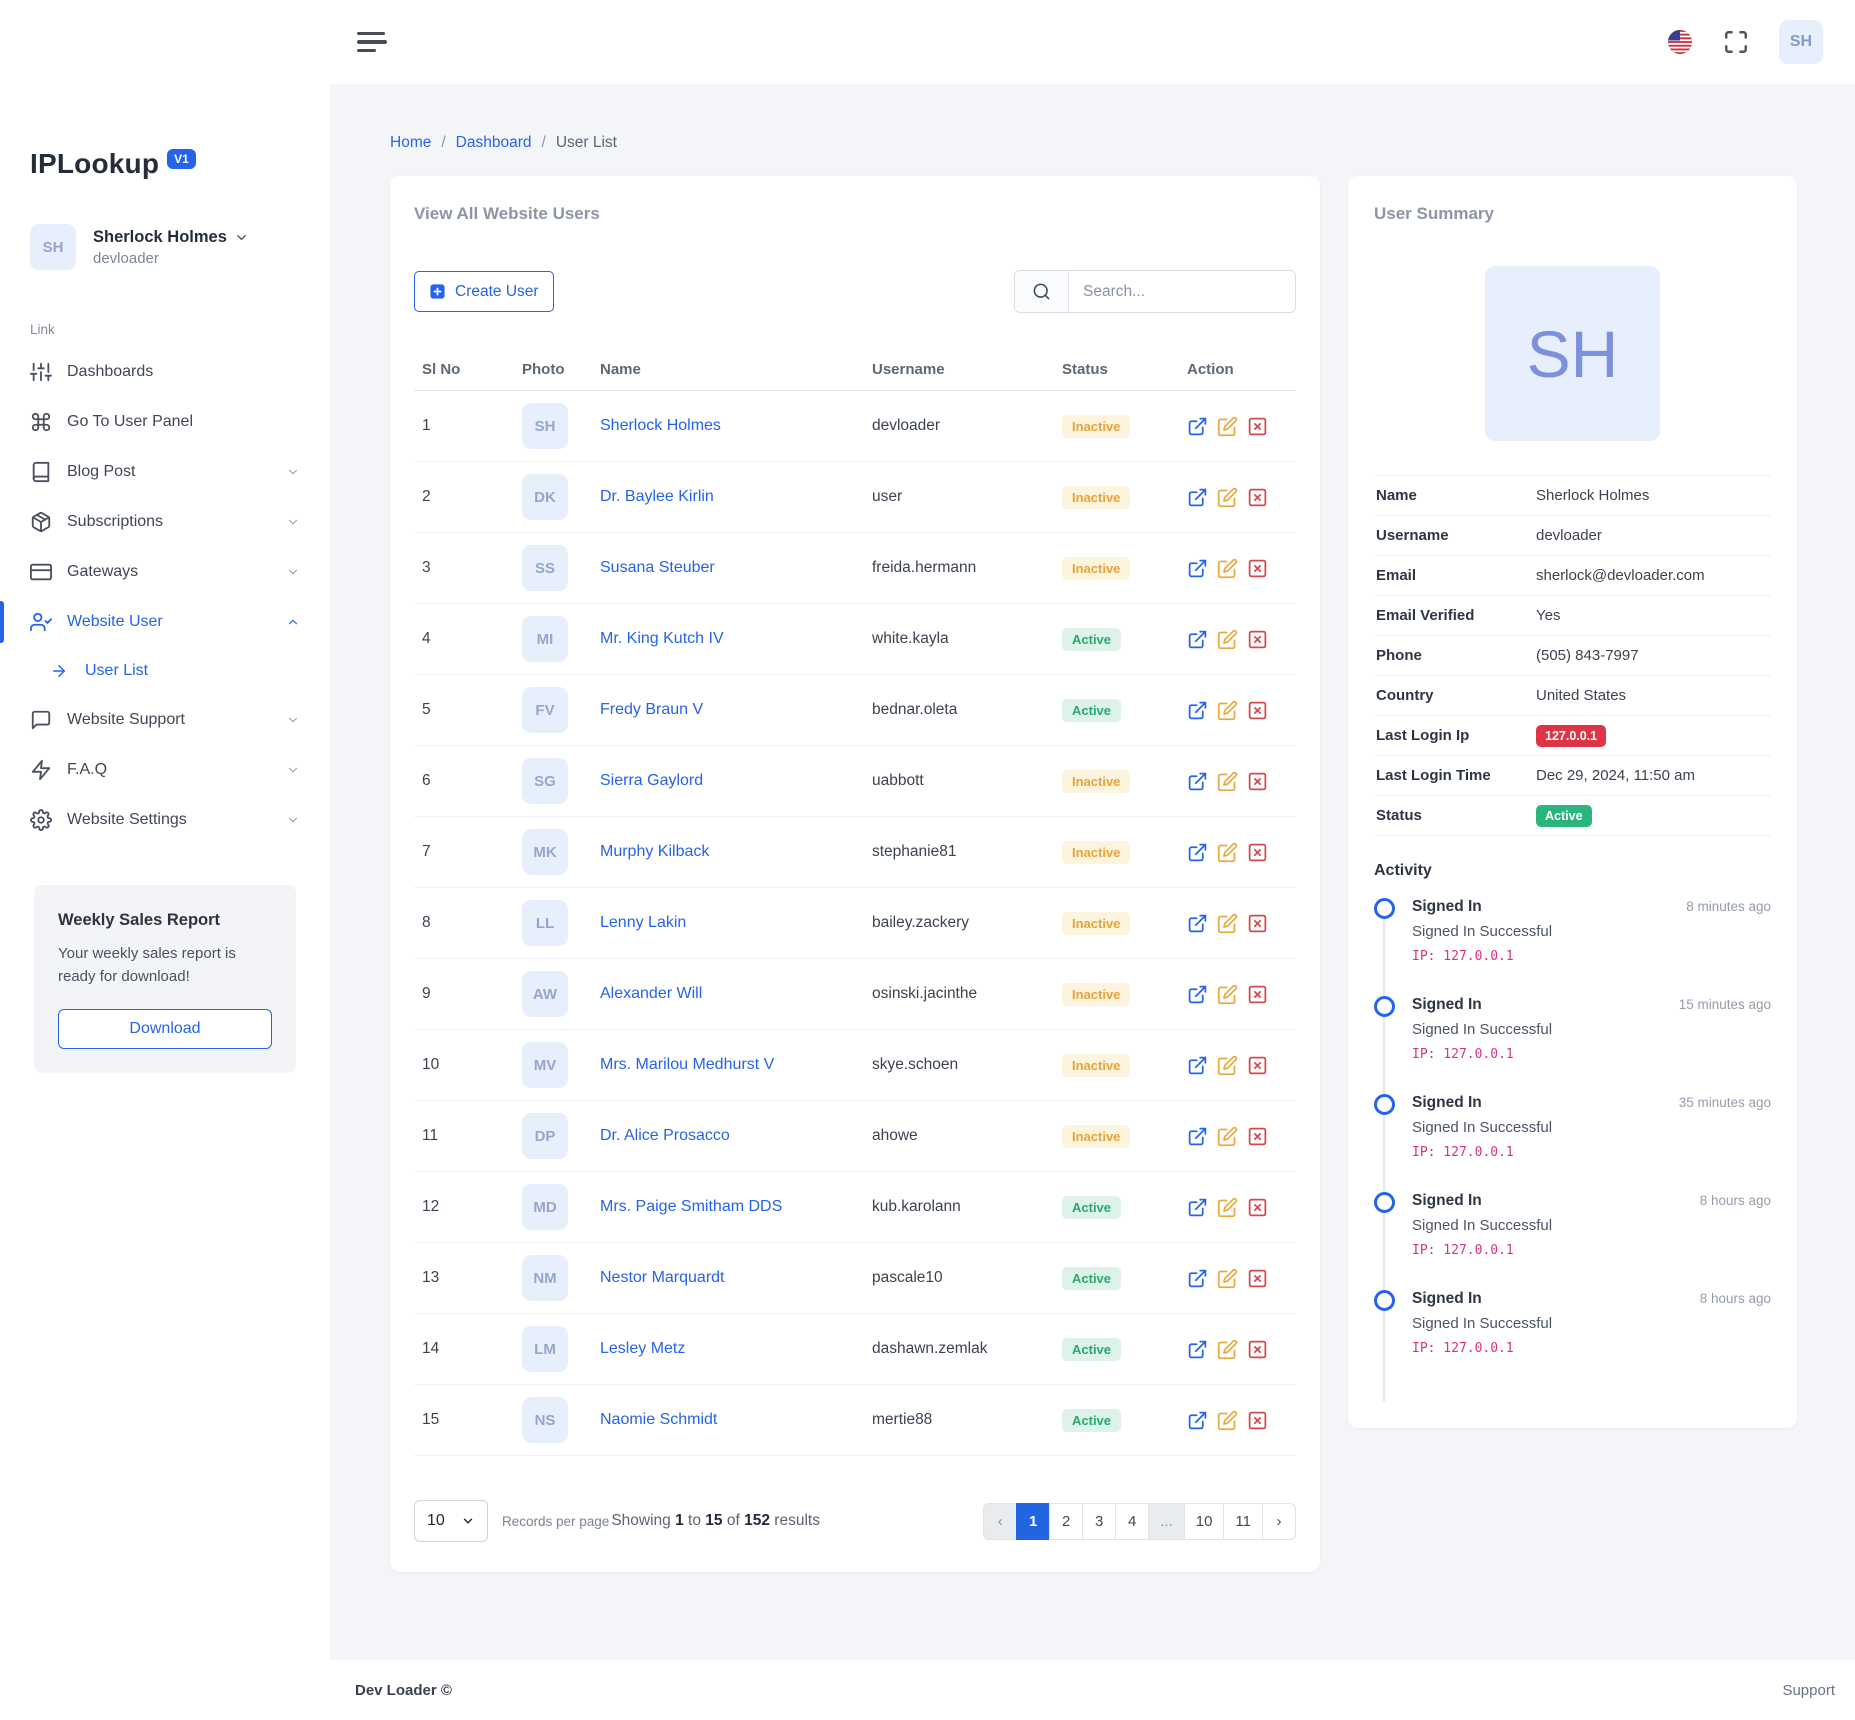 This screenshot has width=1855, height=1720. I want to click on sales-card-title: Weekly Sales Report, so click(139, 920).